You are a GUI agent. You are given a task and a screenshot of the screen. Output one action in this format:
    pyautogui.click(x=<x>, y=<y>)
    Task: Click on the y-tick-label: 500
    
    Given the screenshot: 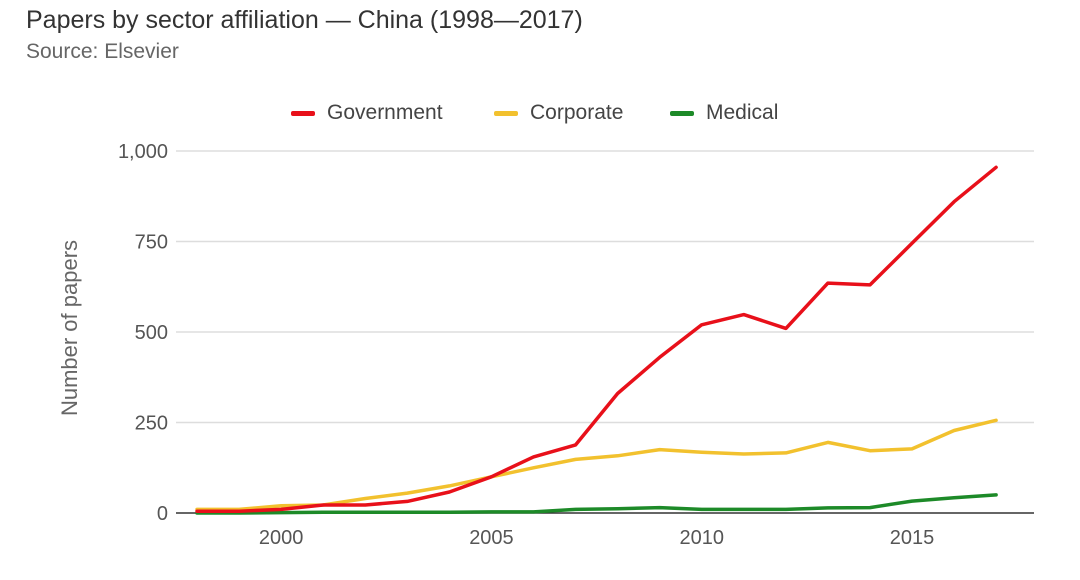 What is the action you would take?
    pyautogui.click(x=151, y=333)
    